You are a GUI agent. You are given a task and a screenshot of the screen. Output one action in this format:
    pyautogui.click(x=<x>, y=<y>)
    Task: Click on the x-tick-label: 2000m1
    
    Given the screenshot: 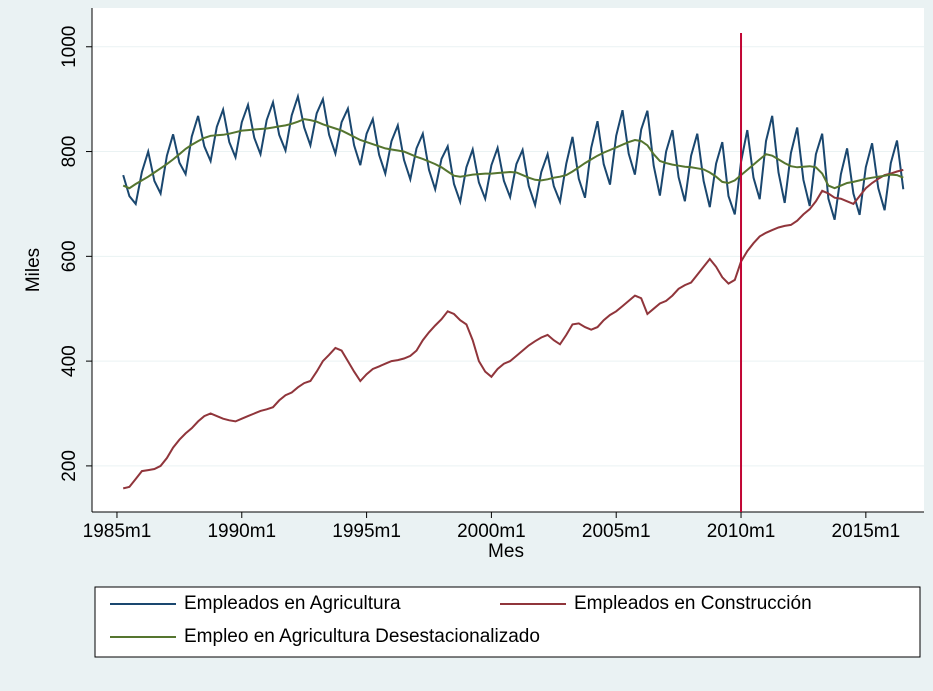 What is the action you would take?
    pyautogui.click(x=491, y=531)
    